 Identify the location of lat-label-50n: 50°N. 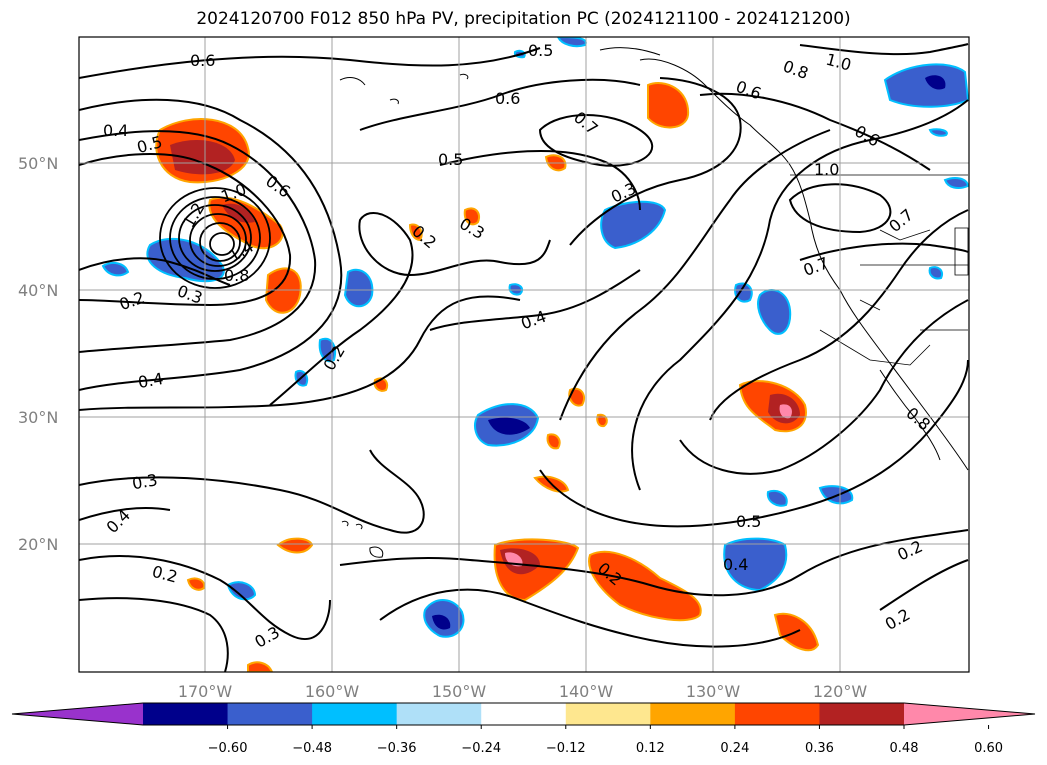
(38, 163).